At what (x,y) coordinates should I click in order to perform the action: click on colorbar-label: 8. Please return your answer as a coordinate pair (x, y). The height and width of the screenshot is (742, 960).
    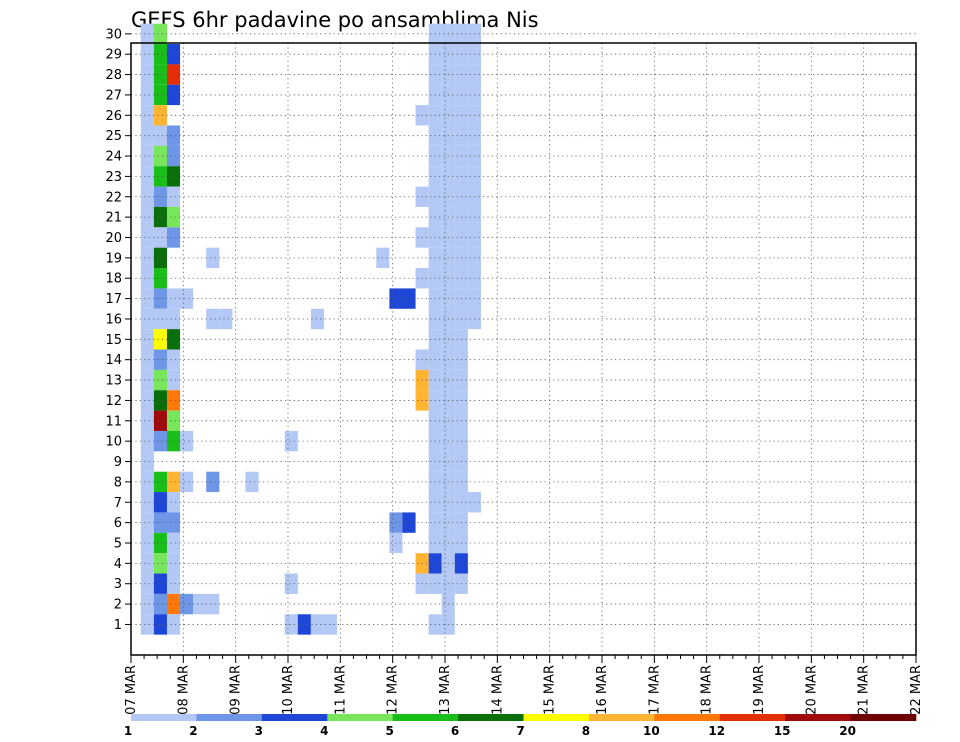
    Looking at the image, I should click on (586, 731).